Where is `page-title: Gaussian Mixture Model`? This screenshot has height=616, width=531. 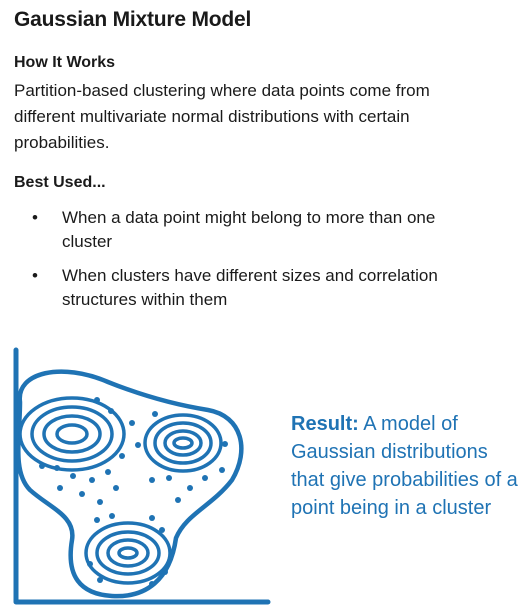 page-title: Gaussian Mixture Model is located at coordinates (133, 19).